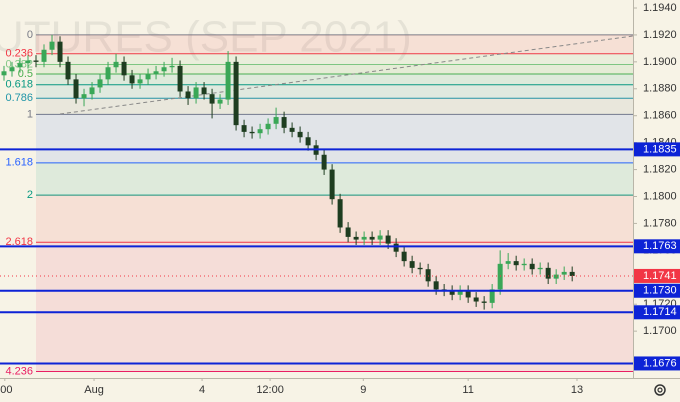 This screenshot has height=402, width=680. Describe the element at coordinates (30, 195) in the screenshot. I see `fib-label: 2` at that location.